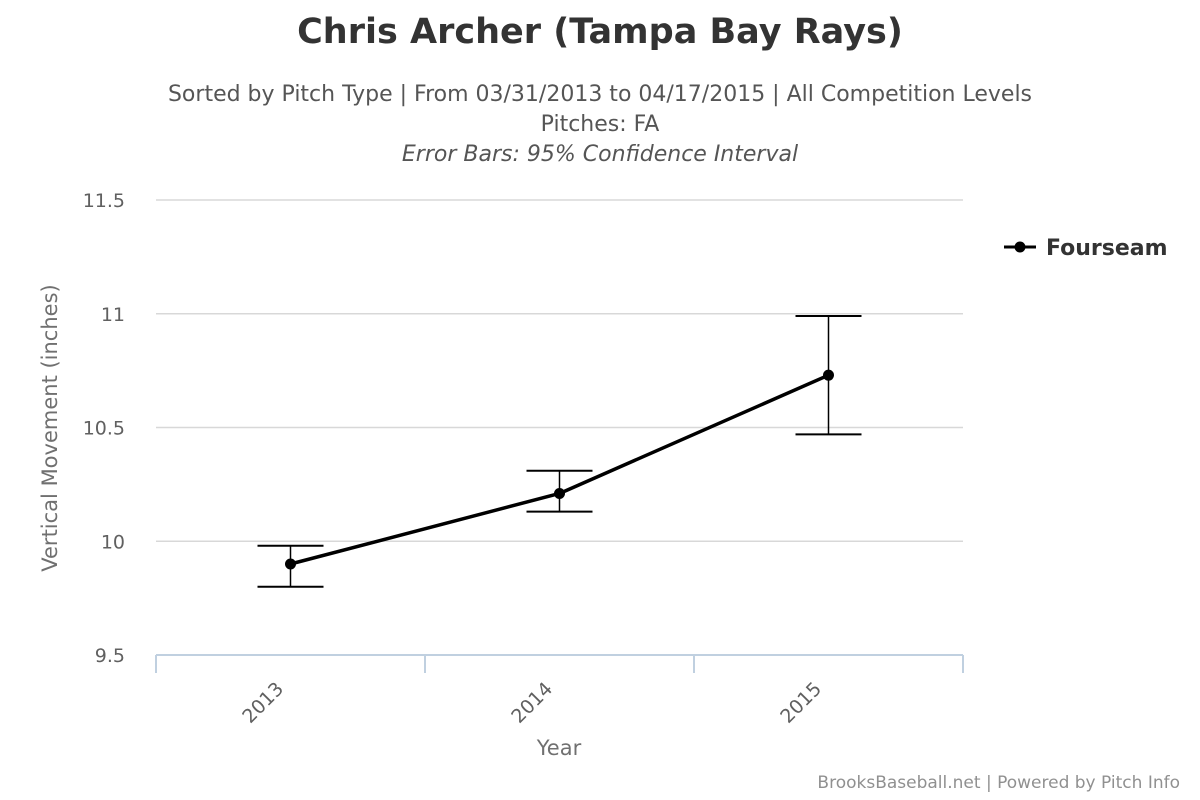 Image resolution: width=1200 pixels, height=800 pixels. Describe the element at coordinates (110, 656) in the screenshot. I see `y-tick-label: 9.5` at that location.